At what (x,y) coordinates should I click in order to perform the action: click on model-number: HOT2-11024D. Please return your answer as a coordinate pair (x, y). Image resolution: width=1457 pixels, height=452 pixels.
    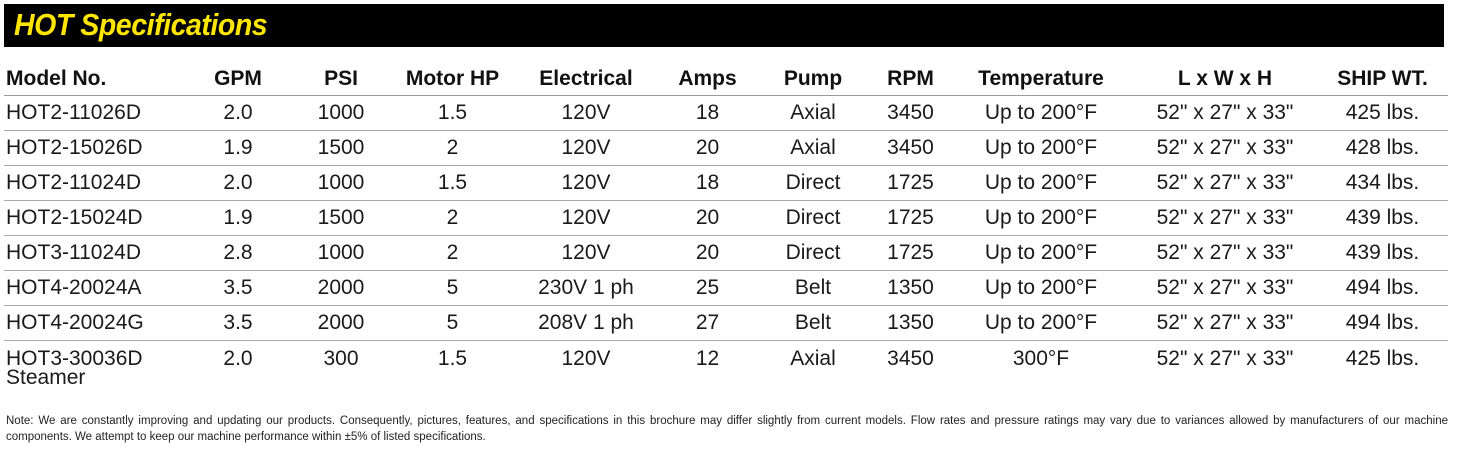
    Looking at the image, I should click on (74, 182).